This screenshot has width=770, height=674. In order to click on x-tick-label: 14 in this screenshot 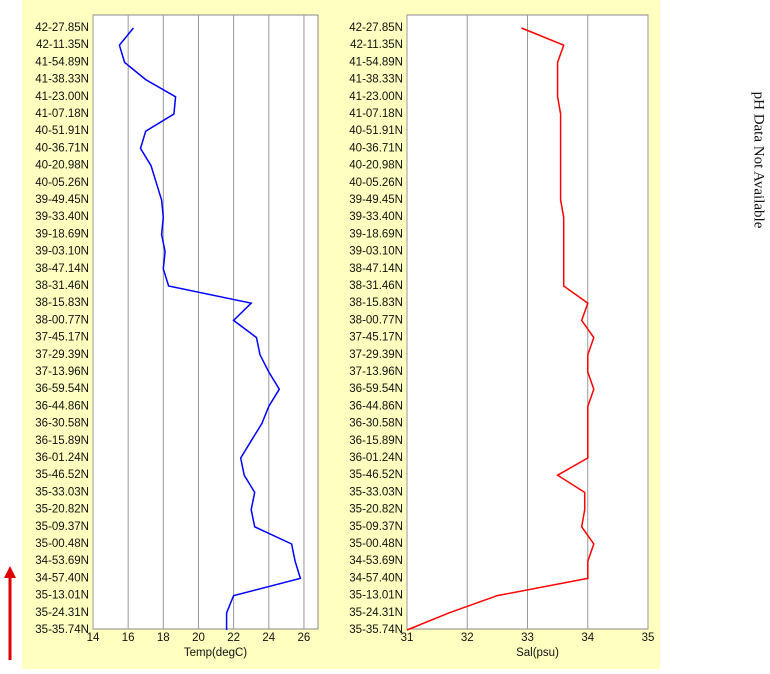, I will do `click(93, 638)`.